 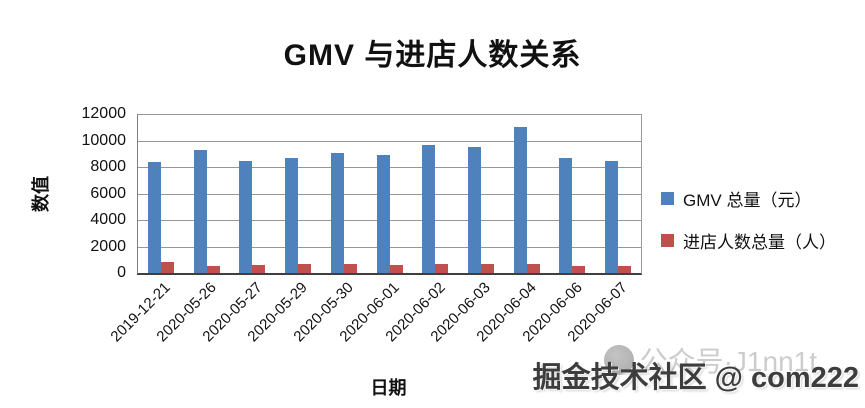 I want to click on y-tick-label: 2000, so click(x=108, y=246).